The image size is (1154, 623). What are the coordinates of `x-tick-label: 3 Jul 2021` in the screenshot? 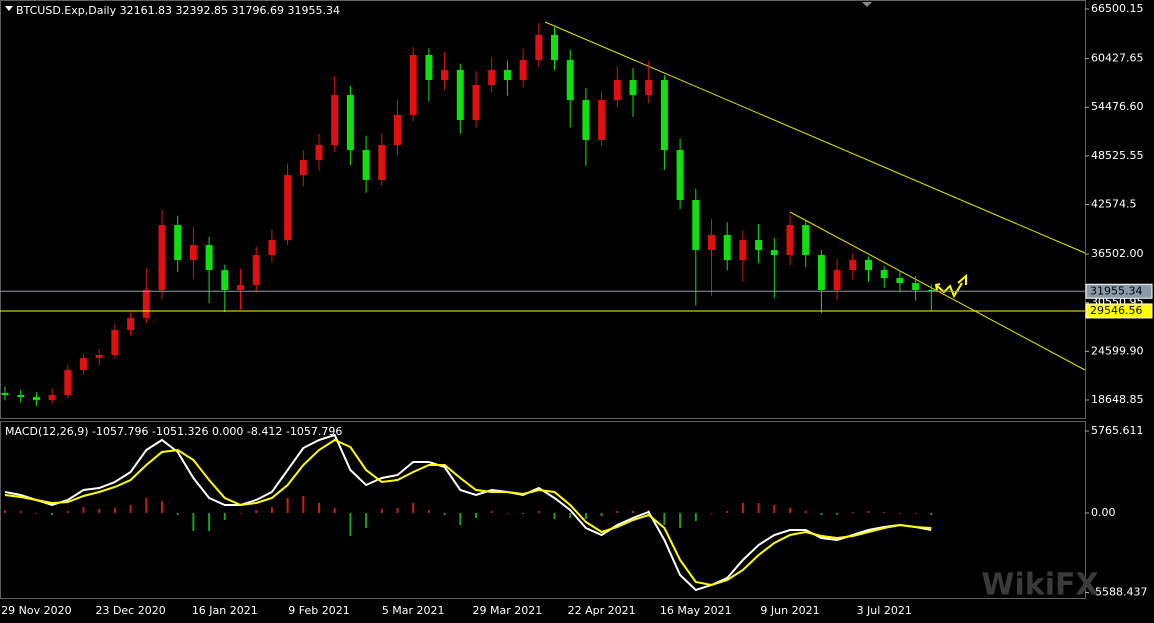 It's located at (884, 610).